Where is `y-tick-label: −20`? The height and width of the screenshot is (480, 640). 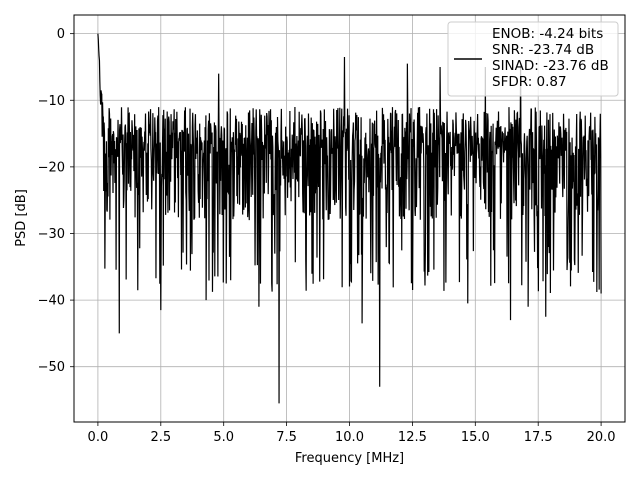
y-tick-label: −20 is located at coordinates (51, 167).